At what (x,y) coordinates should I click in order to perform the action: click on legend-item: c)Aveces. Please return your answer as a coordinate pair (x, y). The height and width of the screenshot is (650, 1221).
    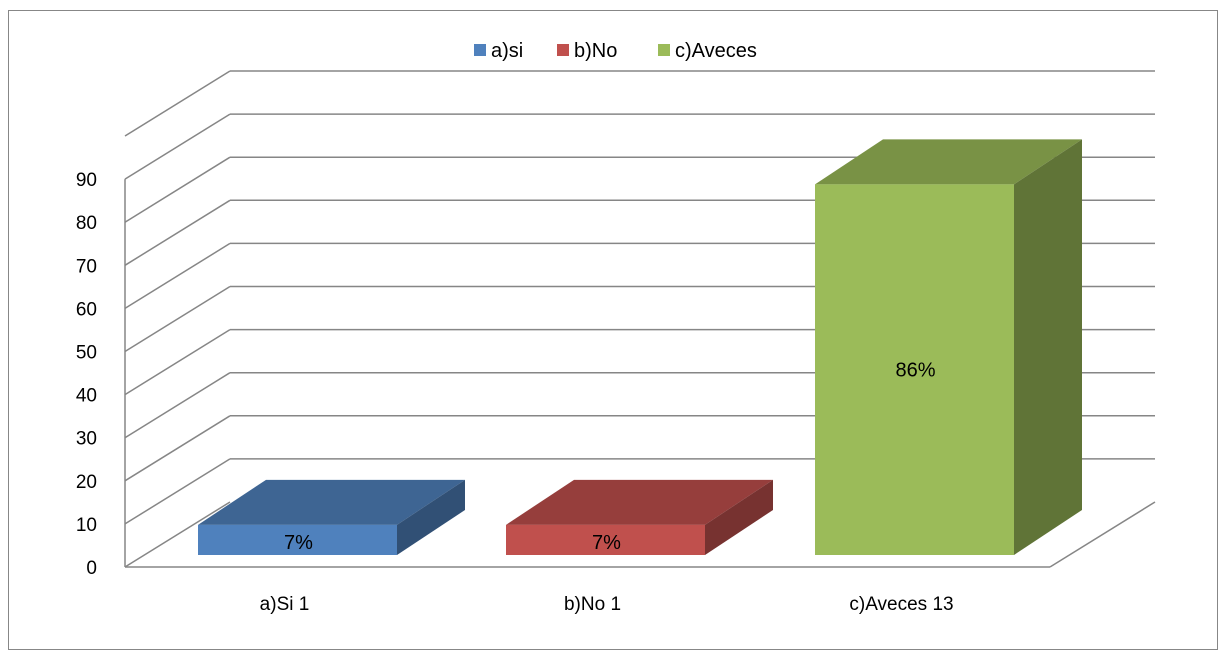
    Looking at the image, I should click on (707, 51).